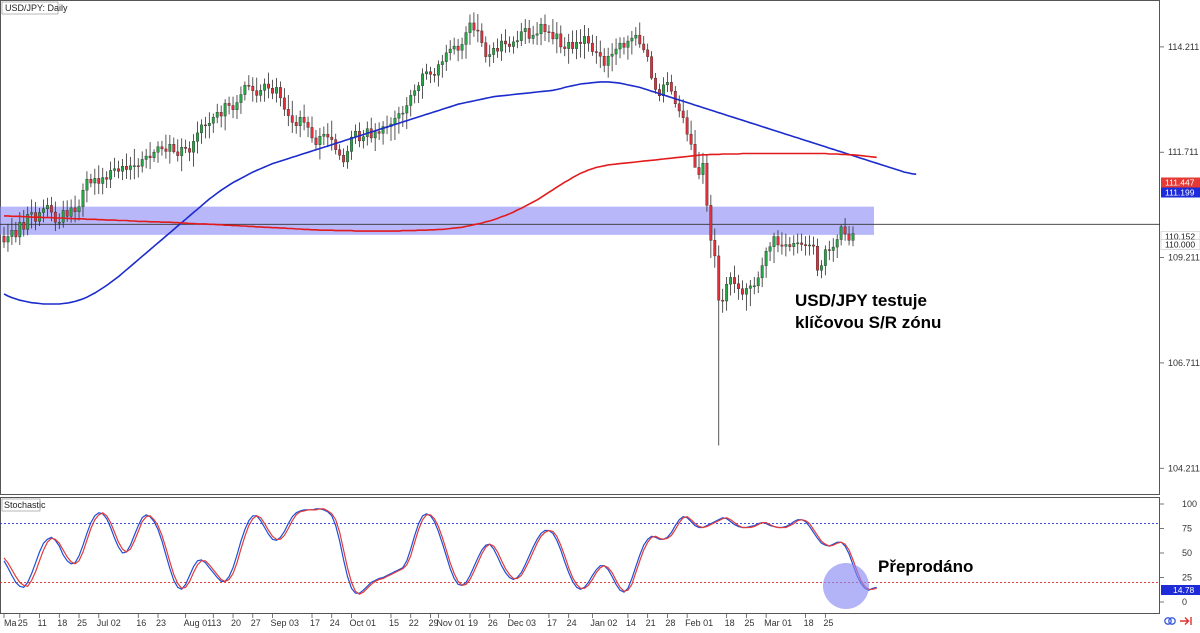 The image size is (1200, 633). Describe the element at coordinates (141, 623) in the screenshot. I see `time-tick-label: 16` at that location.